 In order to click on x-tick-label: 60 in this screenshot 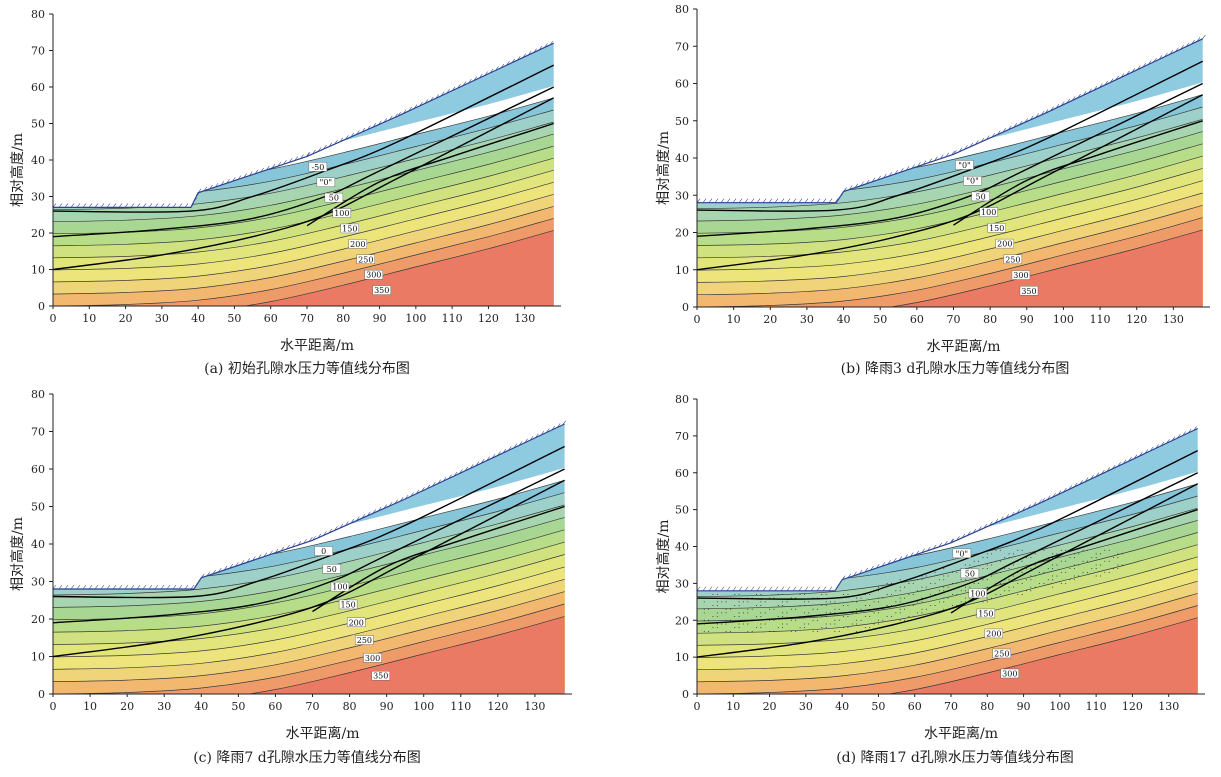, I will do `click(271, 318)`.